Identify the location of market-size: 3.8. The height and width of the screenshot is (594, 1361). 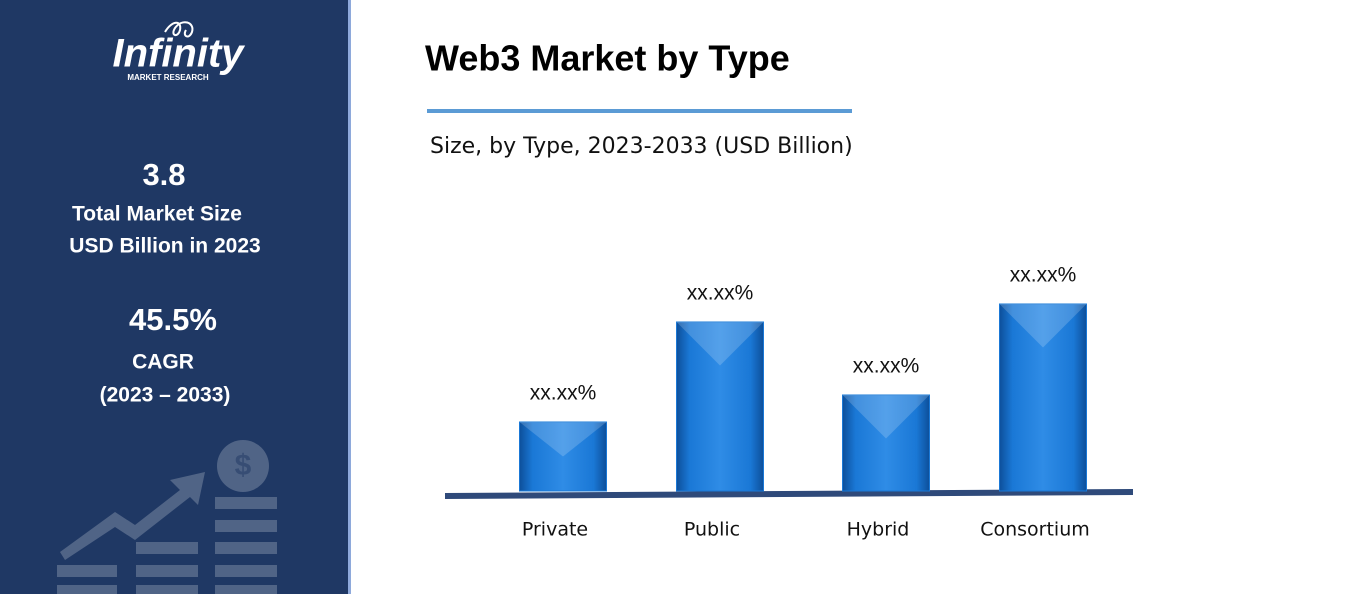
(163, 174).